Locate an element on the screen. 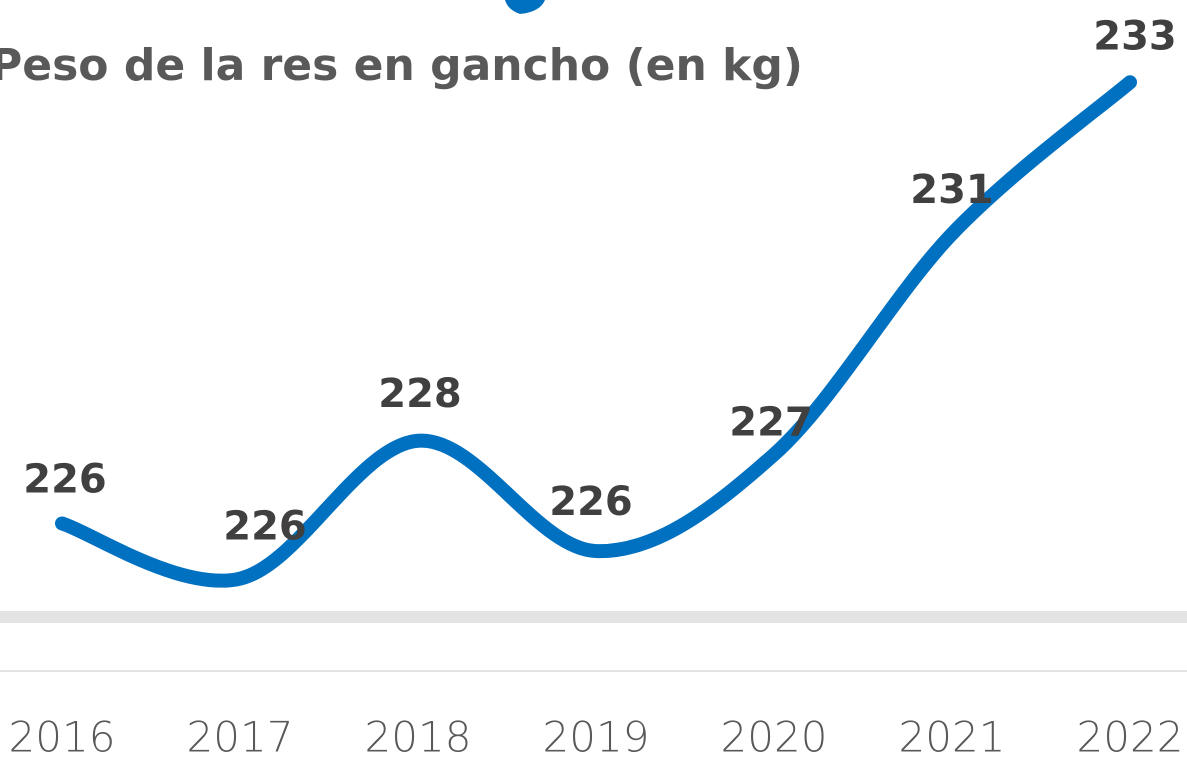 This screenshot has height=766, width=1187. chart-title: Peso de la res en gancho (en kg) is located at coordinates (401, 65).